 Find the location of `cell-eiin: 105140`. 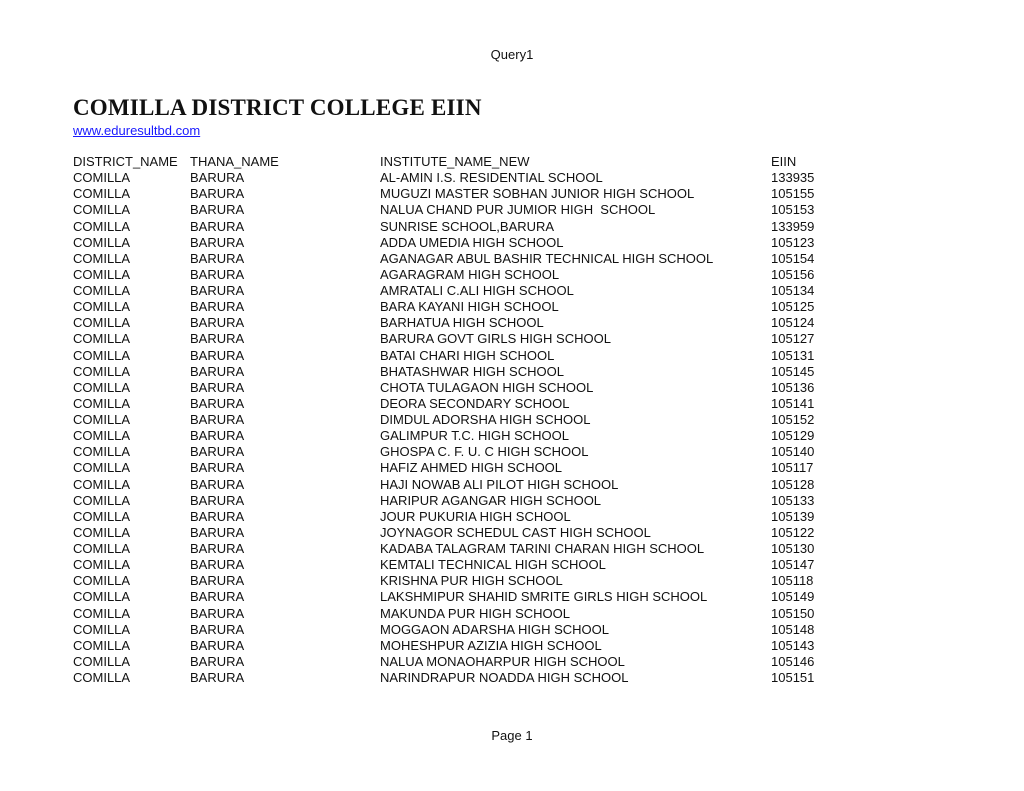

cell-eiin: 105140 is located at coordinates (793, 452).